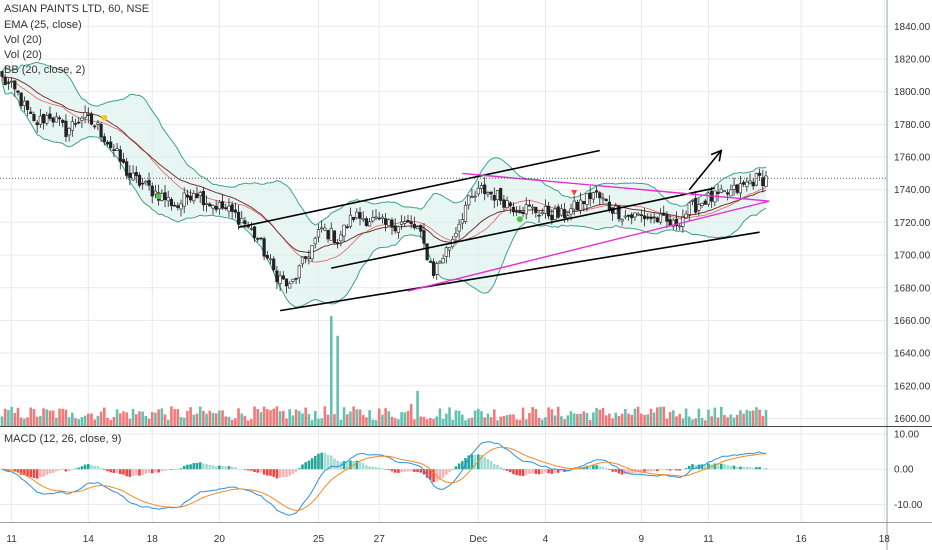 This screenshot has height=550, width=932. I want to click on study-bb-label: BB (20, close, 2), so click(45, 70).